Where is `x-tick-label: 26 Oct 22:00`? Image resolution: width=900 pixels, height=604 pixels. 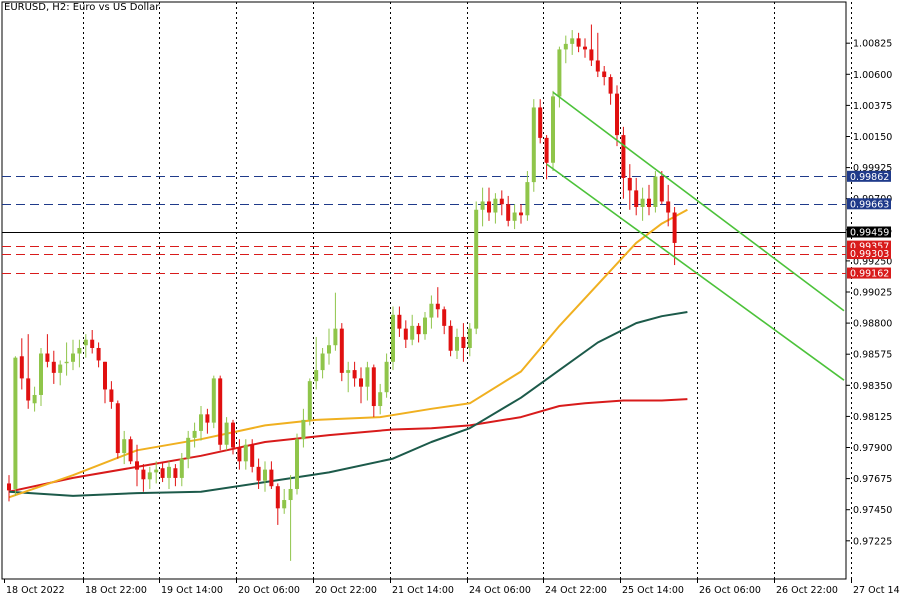 x-tick-label: 26 Oct 22:00 is located at coordinates (807, 590).